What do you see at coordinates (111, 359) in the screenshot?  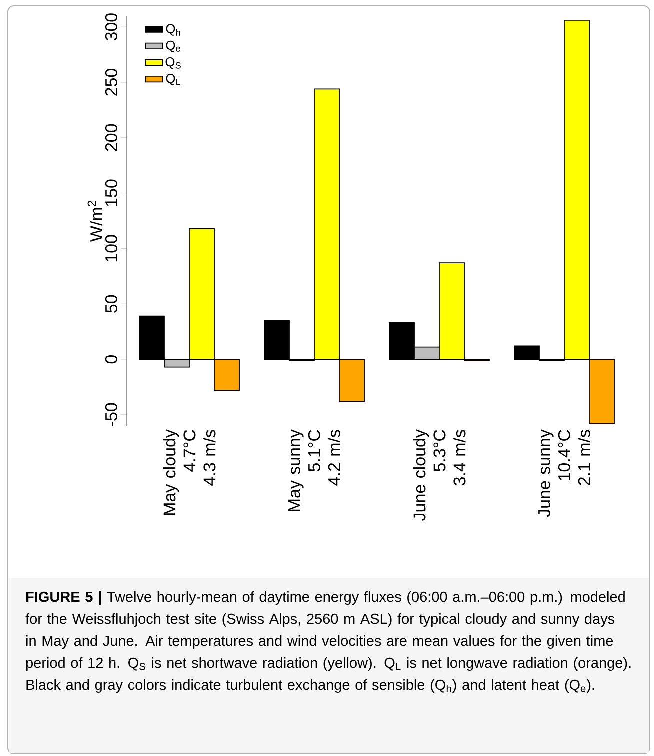 I see `y-tick-label: 0` at bounding box center [111, 359].